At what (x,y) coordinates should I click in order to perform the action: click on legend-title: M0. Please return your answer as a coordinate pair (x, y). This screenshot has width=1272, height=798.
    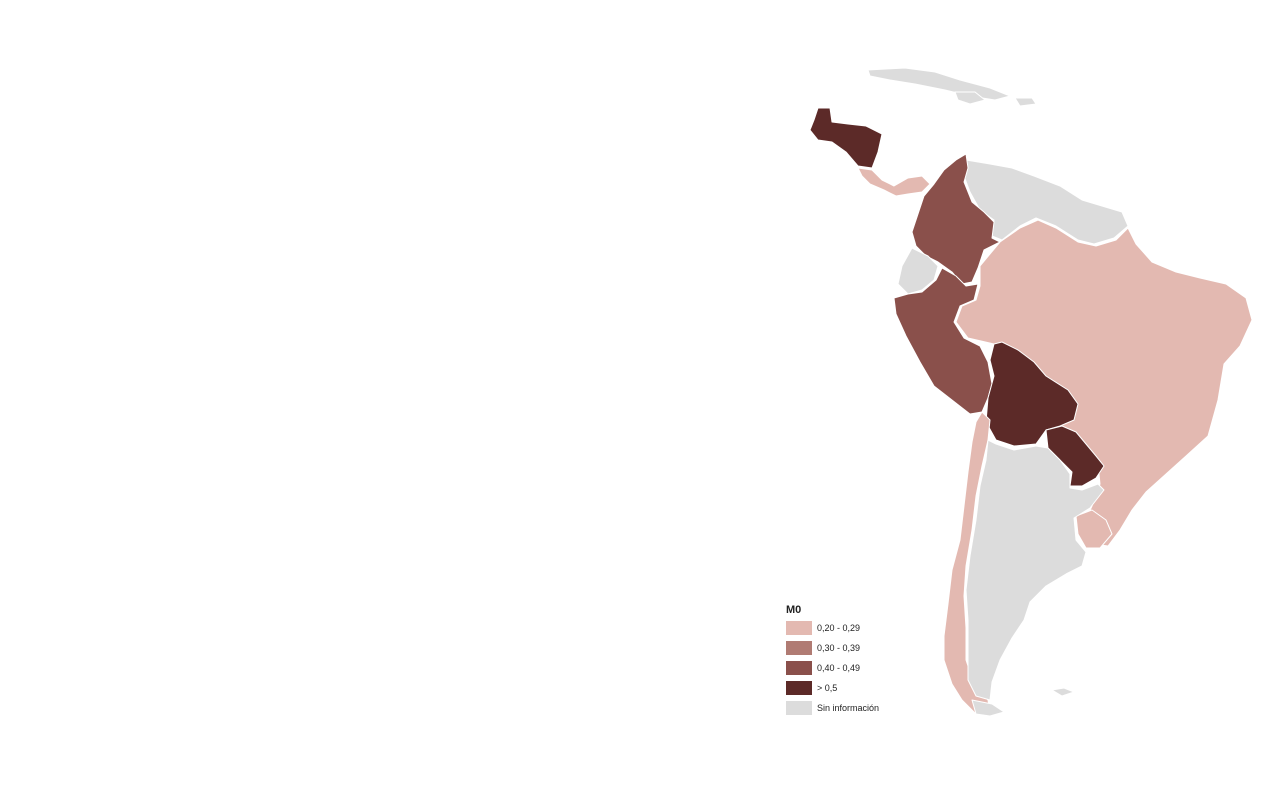
    Looking at the image, I should click on (794, 610).